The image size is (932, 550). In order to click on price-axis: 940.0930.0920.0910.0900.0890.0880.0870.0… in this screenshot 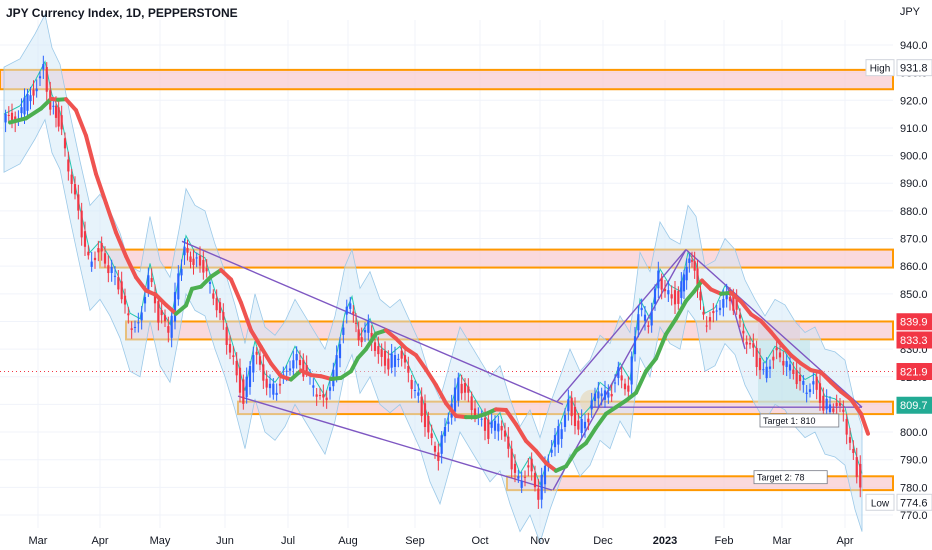, I will do `click(914, 281)`.